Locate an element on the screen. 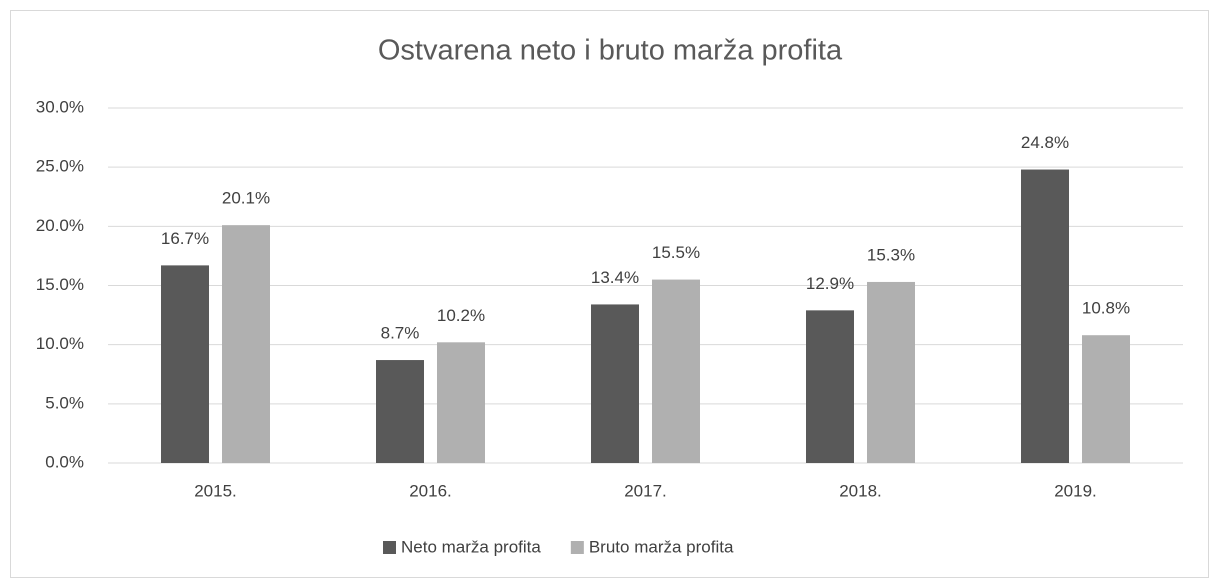 This screenshot has height=579, width=1210. data-label: 20.1% is located at coordinates (246, 198).